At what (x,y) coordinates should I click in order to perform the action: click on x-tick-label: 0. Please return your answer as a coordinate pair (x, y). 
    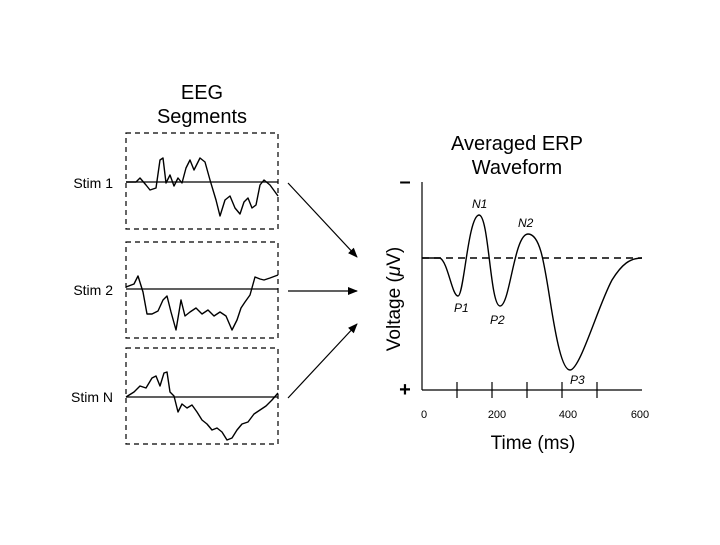
    Looking at the image, I should click on (424, 415).